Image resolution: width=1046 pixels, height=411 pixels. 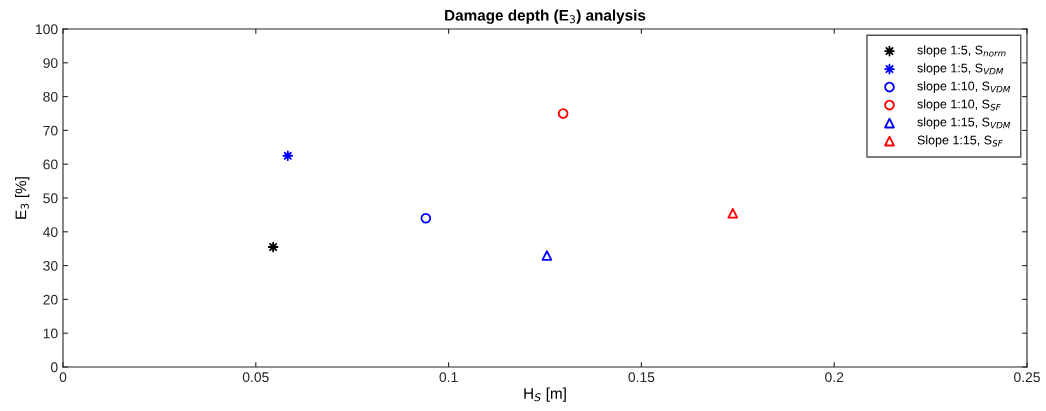 I want to click on legend-label: Slope 1:15, S$_{SF}$, so click(x=960, y=141).